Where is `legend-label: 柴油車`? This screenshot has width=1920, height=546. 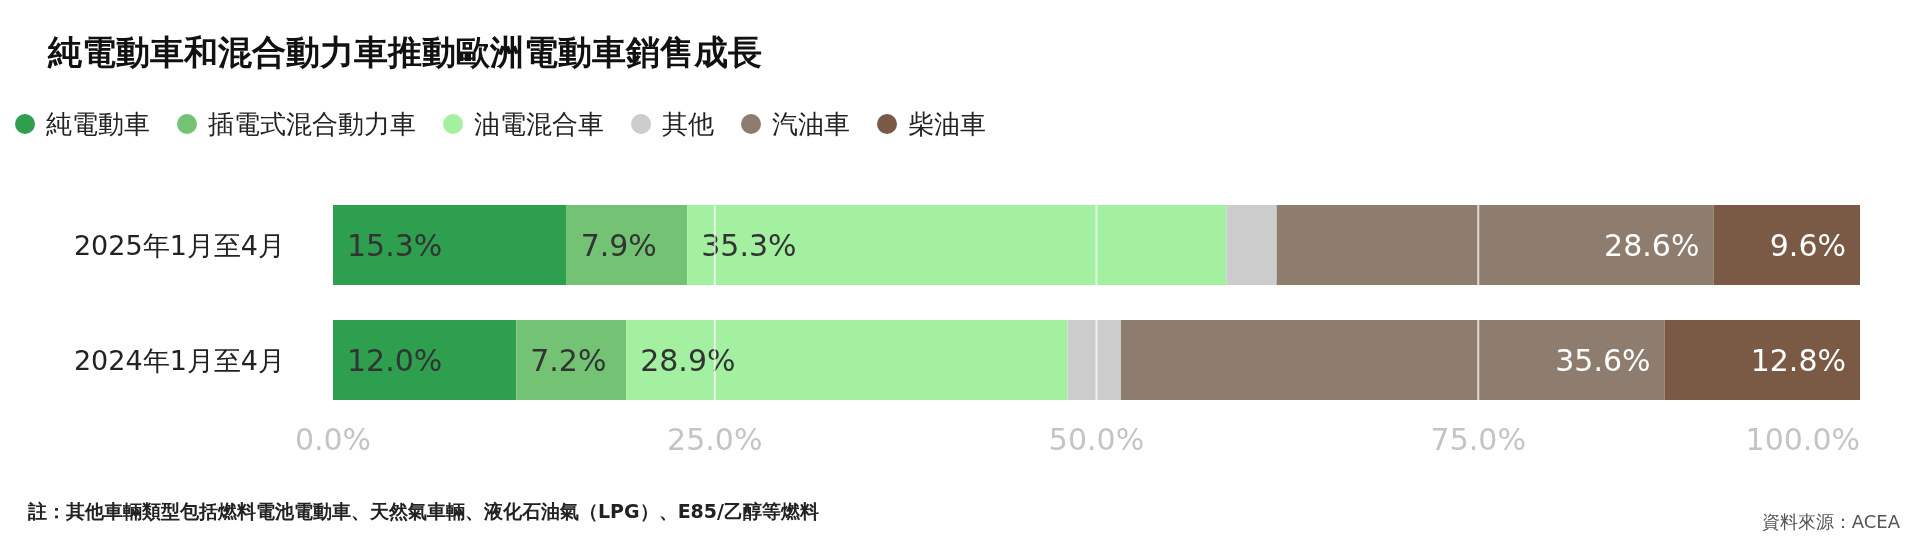
legend-label: 柴油車 is located at coordinates (947, 124).